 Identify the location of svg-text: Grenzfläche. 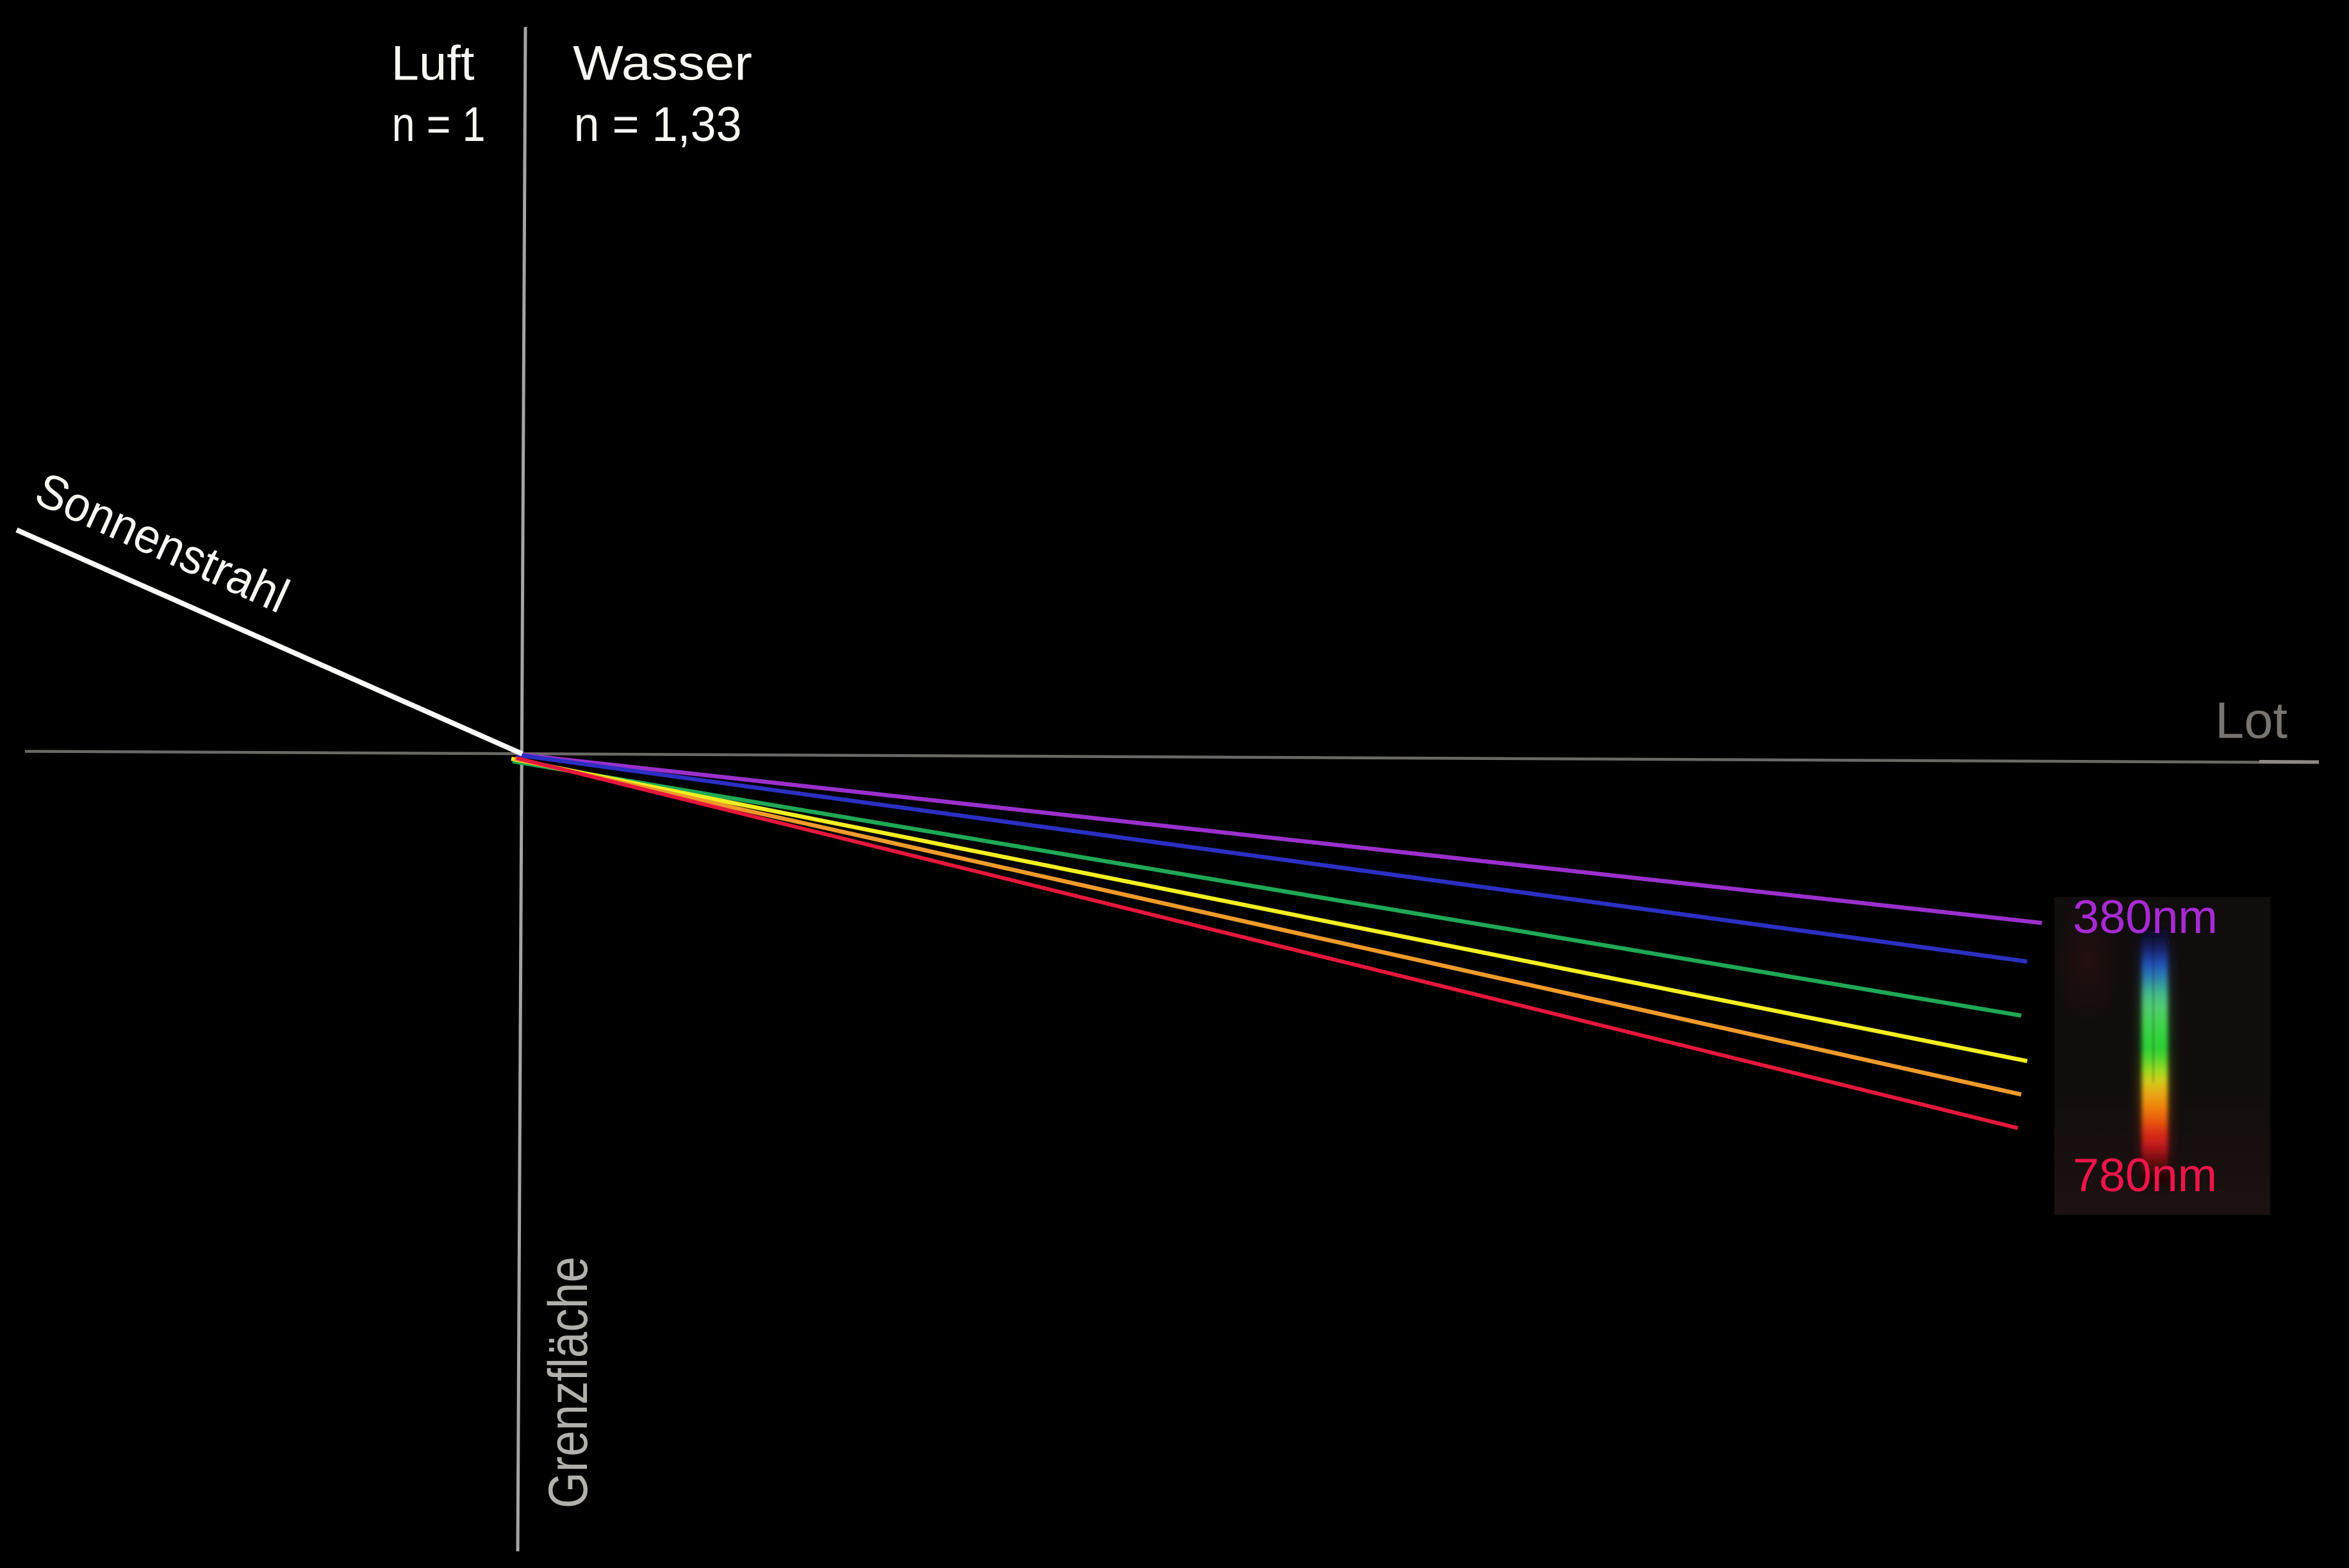
(568, 1382).